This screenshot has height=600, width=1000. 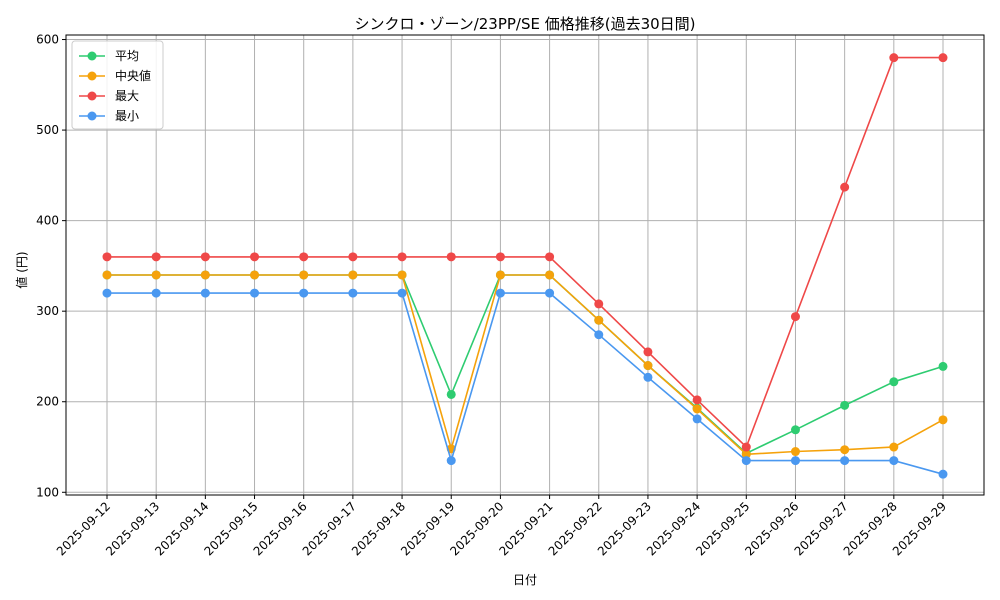 What do you see at coordinates (127, 96) in the screenshot?
I see `legend-label: 最大` at bounding box center [127, 96].